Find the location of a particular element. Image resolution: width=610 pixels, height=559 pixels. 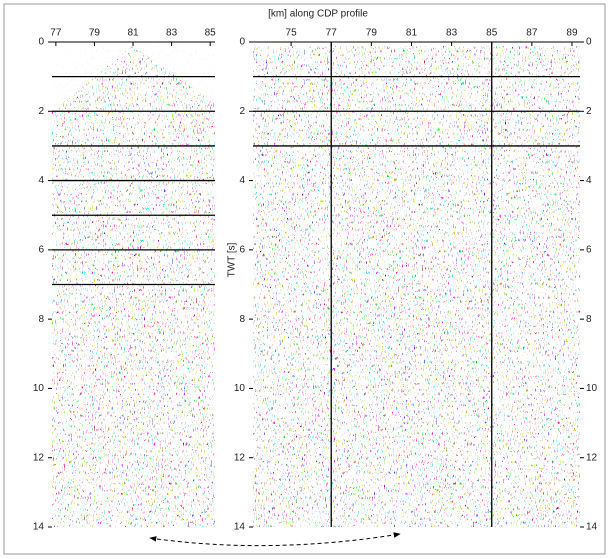

y-axis-label: TWT [s] is located at coordinates (232, 259).